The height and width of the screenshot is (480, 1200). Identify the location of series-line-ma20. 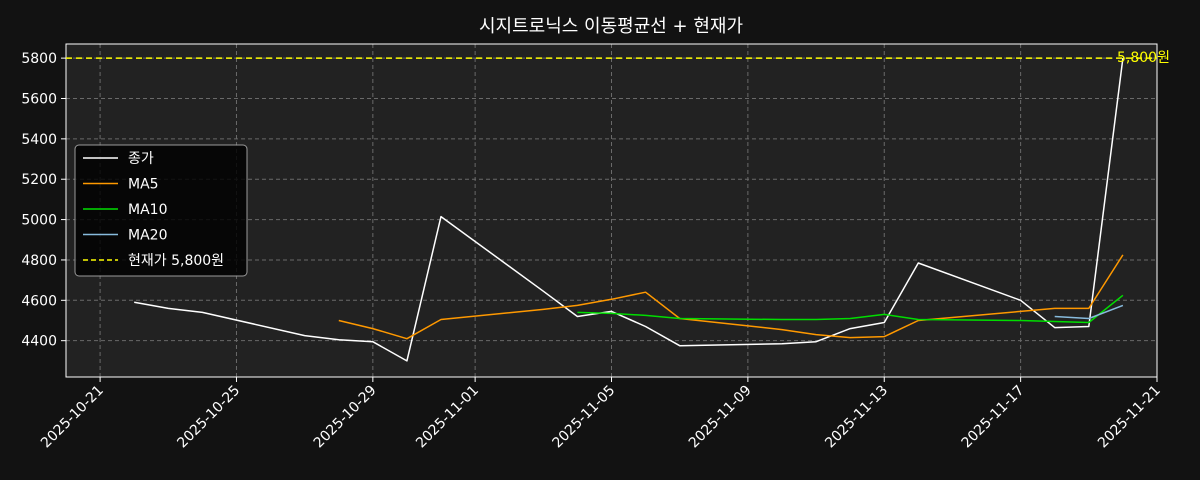
(1089, 312).